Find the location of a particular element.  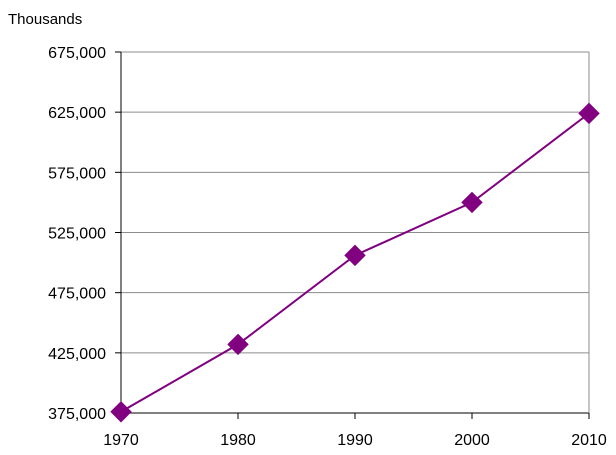

x-tick-label: 2000 is located at coordinates (472, 440).